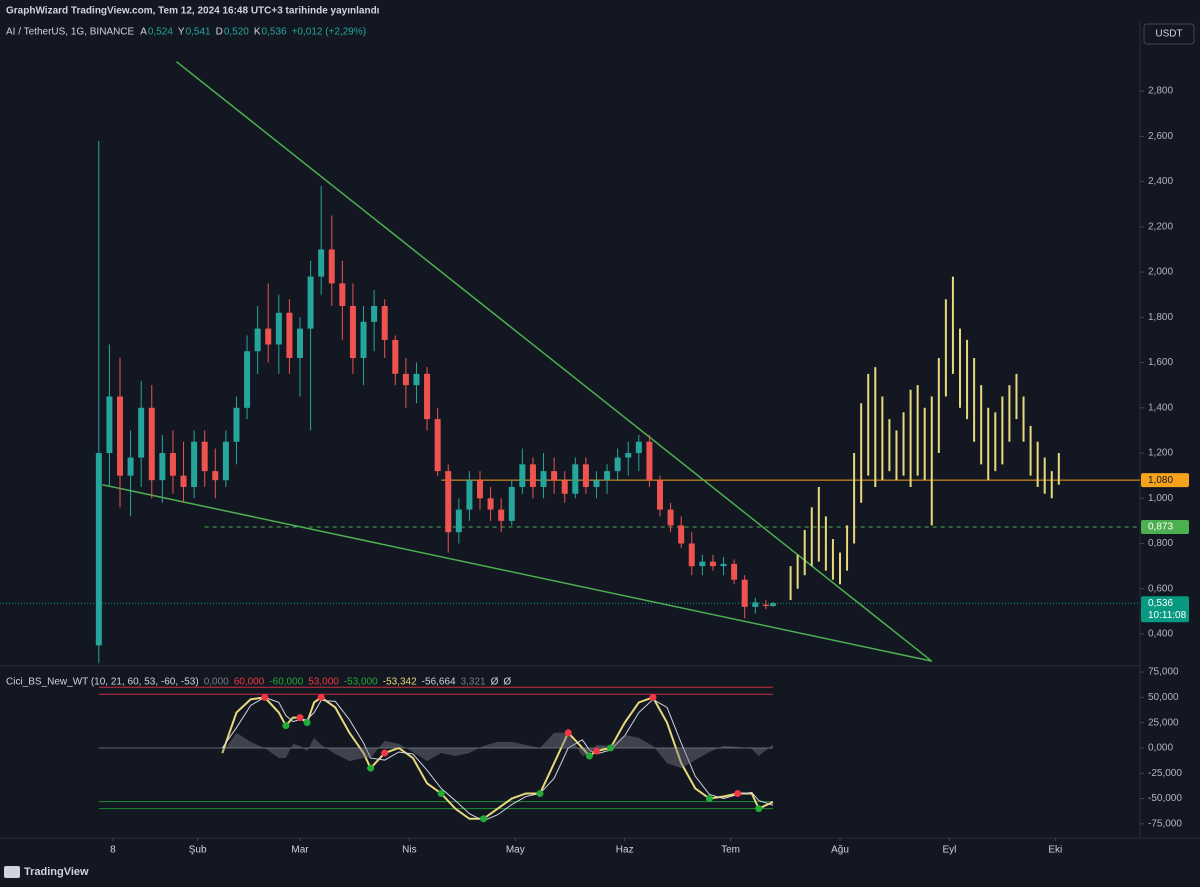 Image resolution: width=1200 pixels, height=887 pixels. Describe the element at coordinates (1163, 722) in the screenshot. I see `osc-tick-label: 25,000` at that location.